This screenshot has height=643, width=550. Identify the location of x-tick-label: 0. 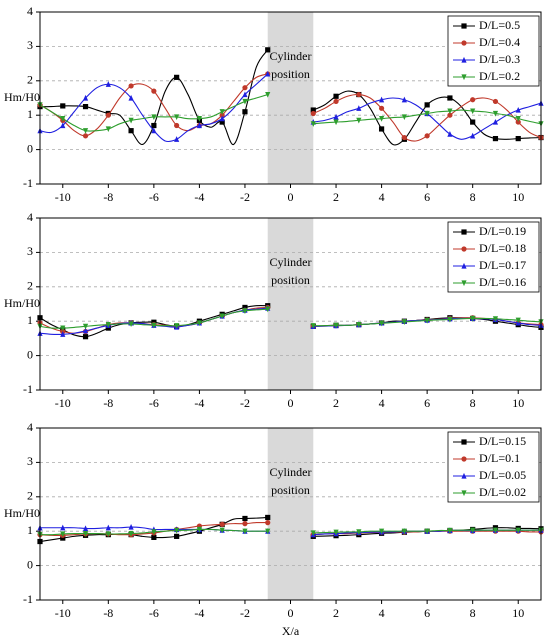
(291, 403).